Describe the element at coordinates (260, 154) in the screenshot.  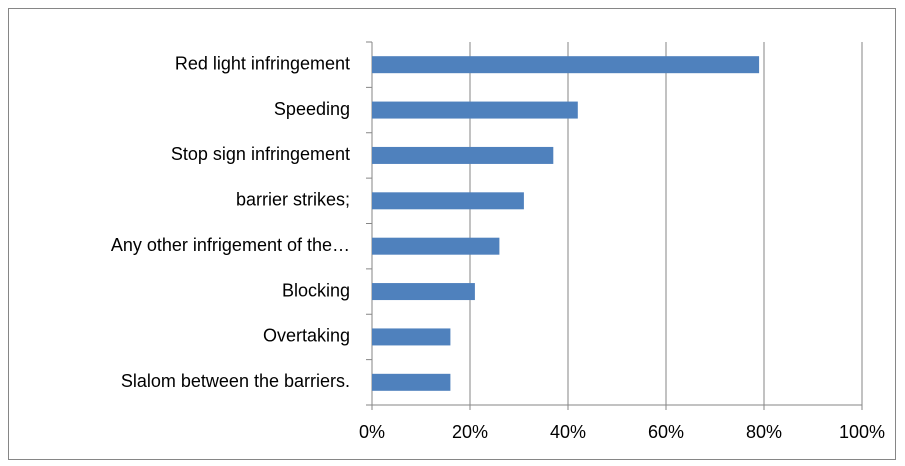
I see `y-tick-label: Stop sign infringement` at that location.